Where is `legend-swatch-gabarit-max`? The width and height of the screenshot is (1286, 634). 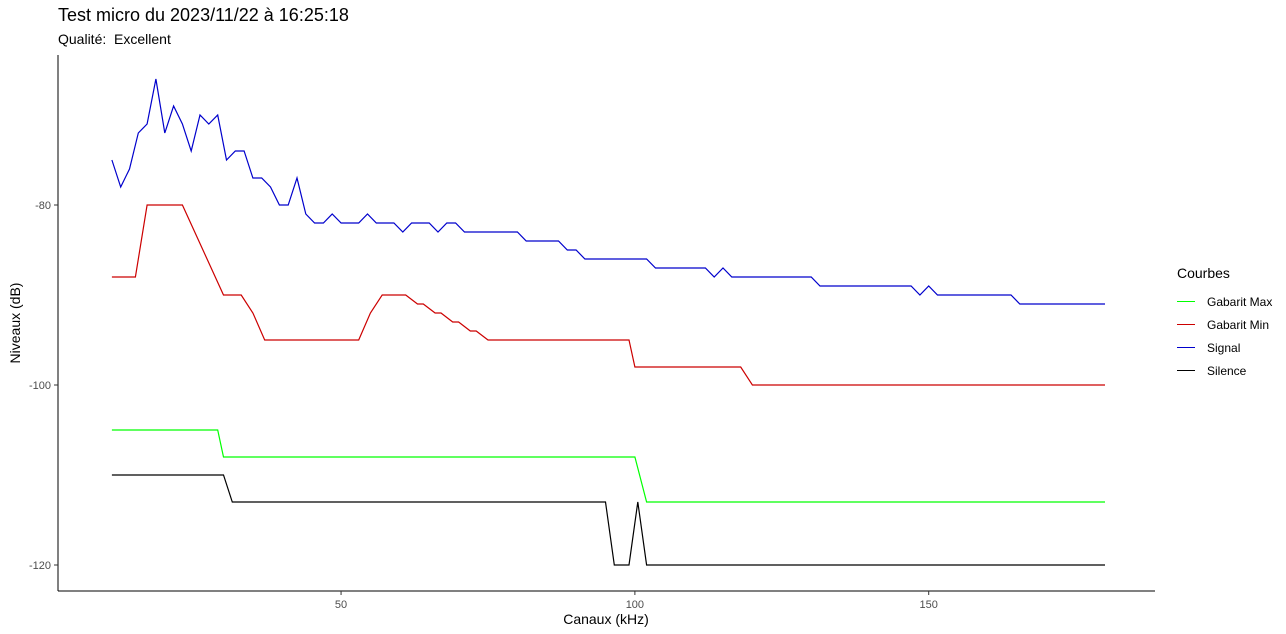
legend-swatch-gabarit-max is located at coordinates (1186, 301).